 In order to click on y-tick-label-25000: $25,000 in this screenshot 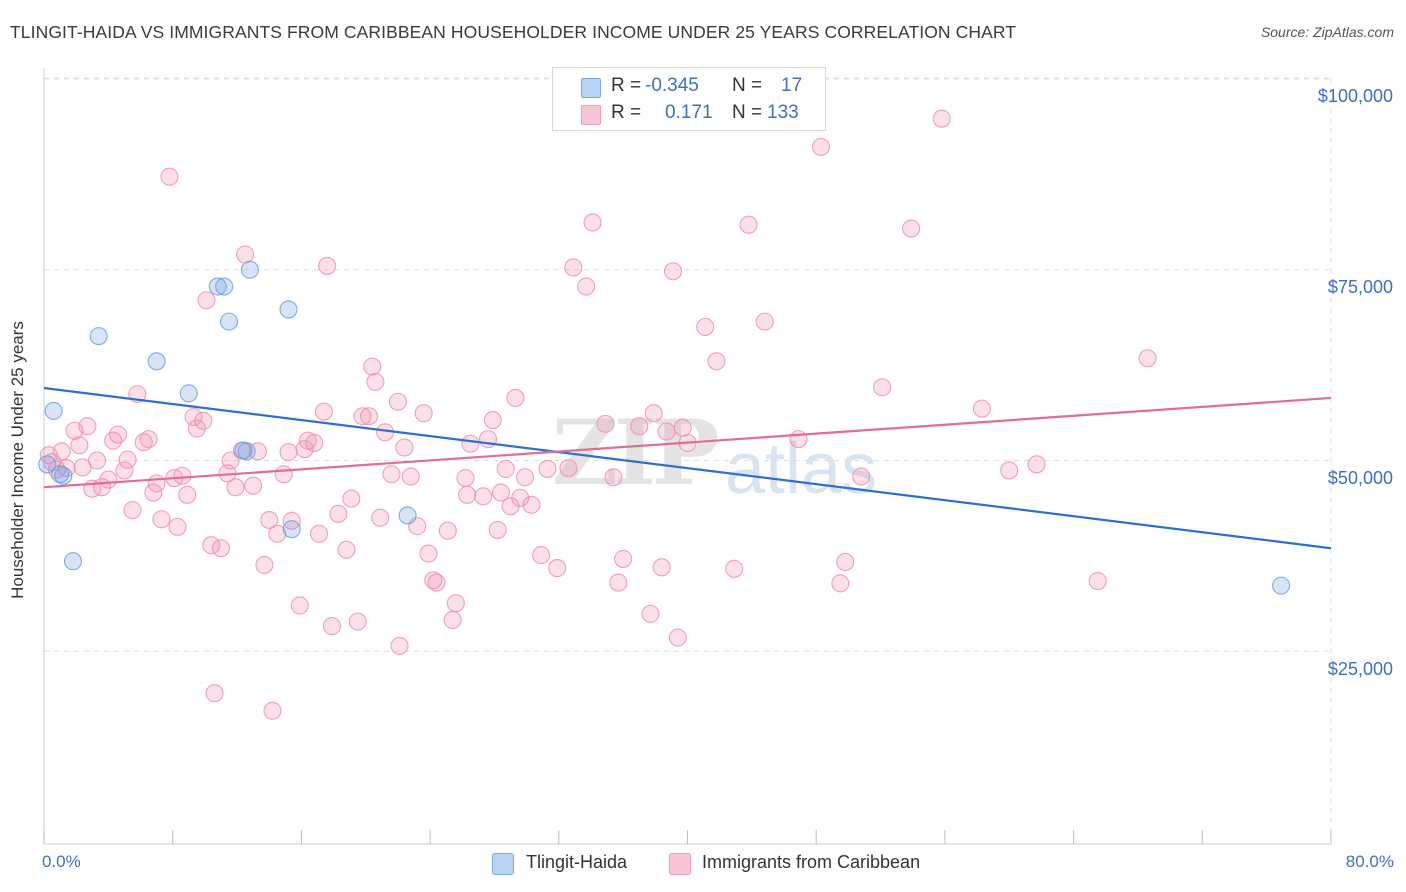, I will do `click(1360, 669)`.